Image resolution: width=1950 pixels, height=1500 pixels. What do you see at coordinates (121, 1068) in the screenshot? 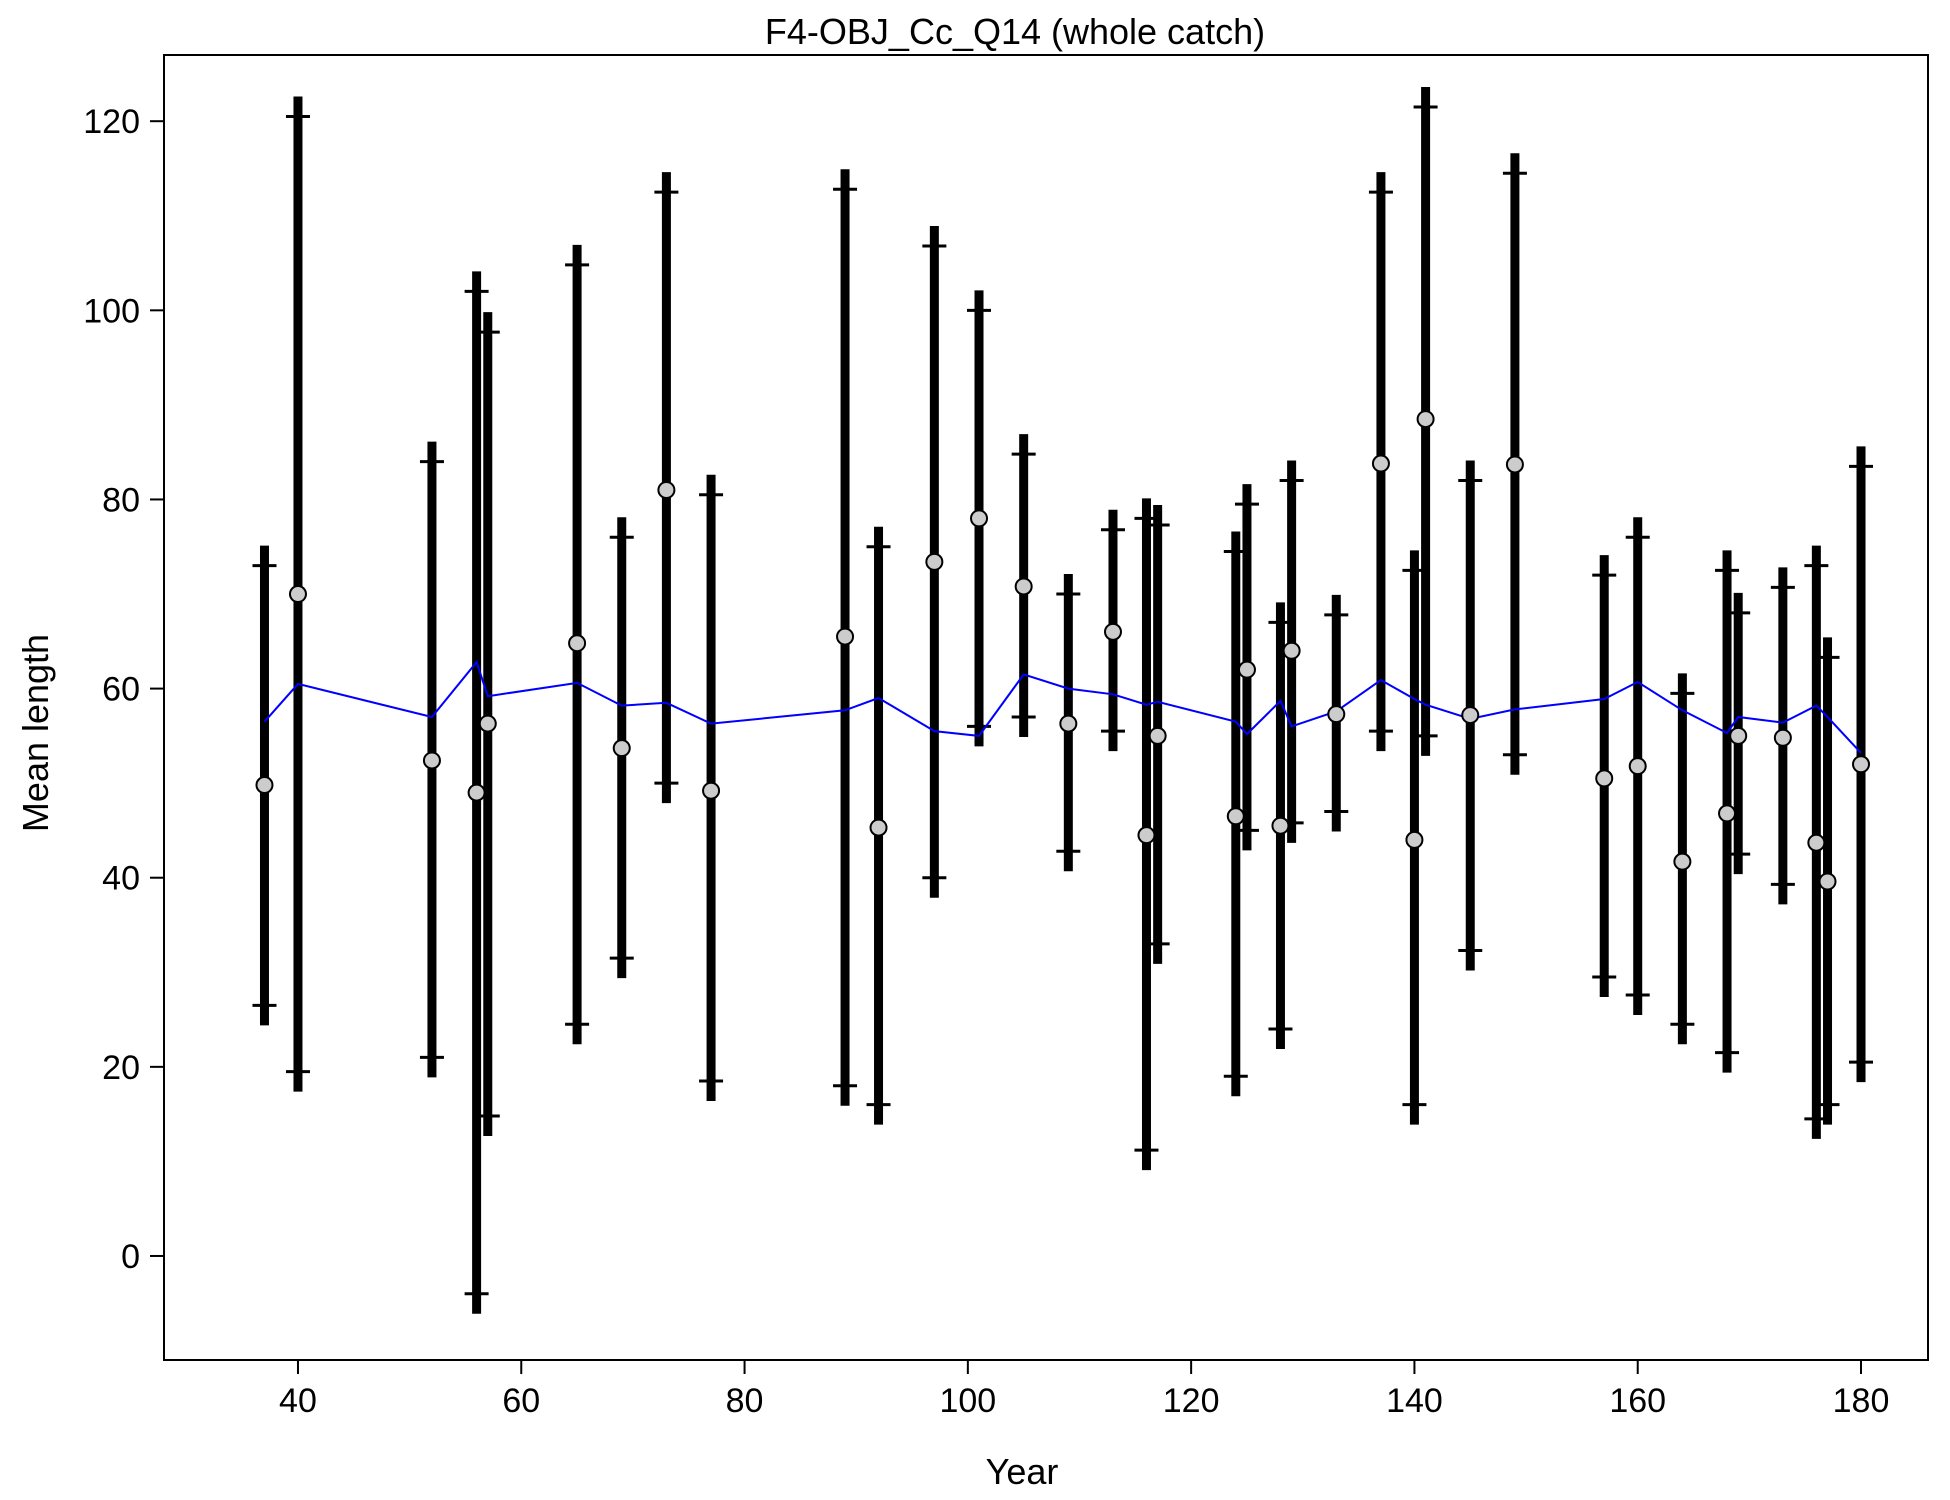
I see `y-tick-label: 20` at bounding box center [121, 1068].